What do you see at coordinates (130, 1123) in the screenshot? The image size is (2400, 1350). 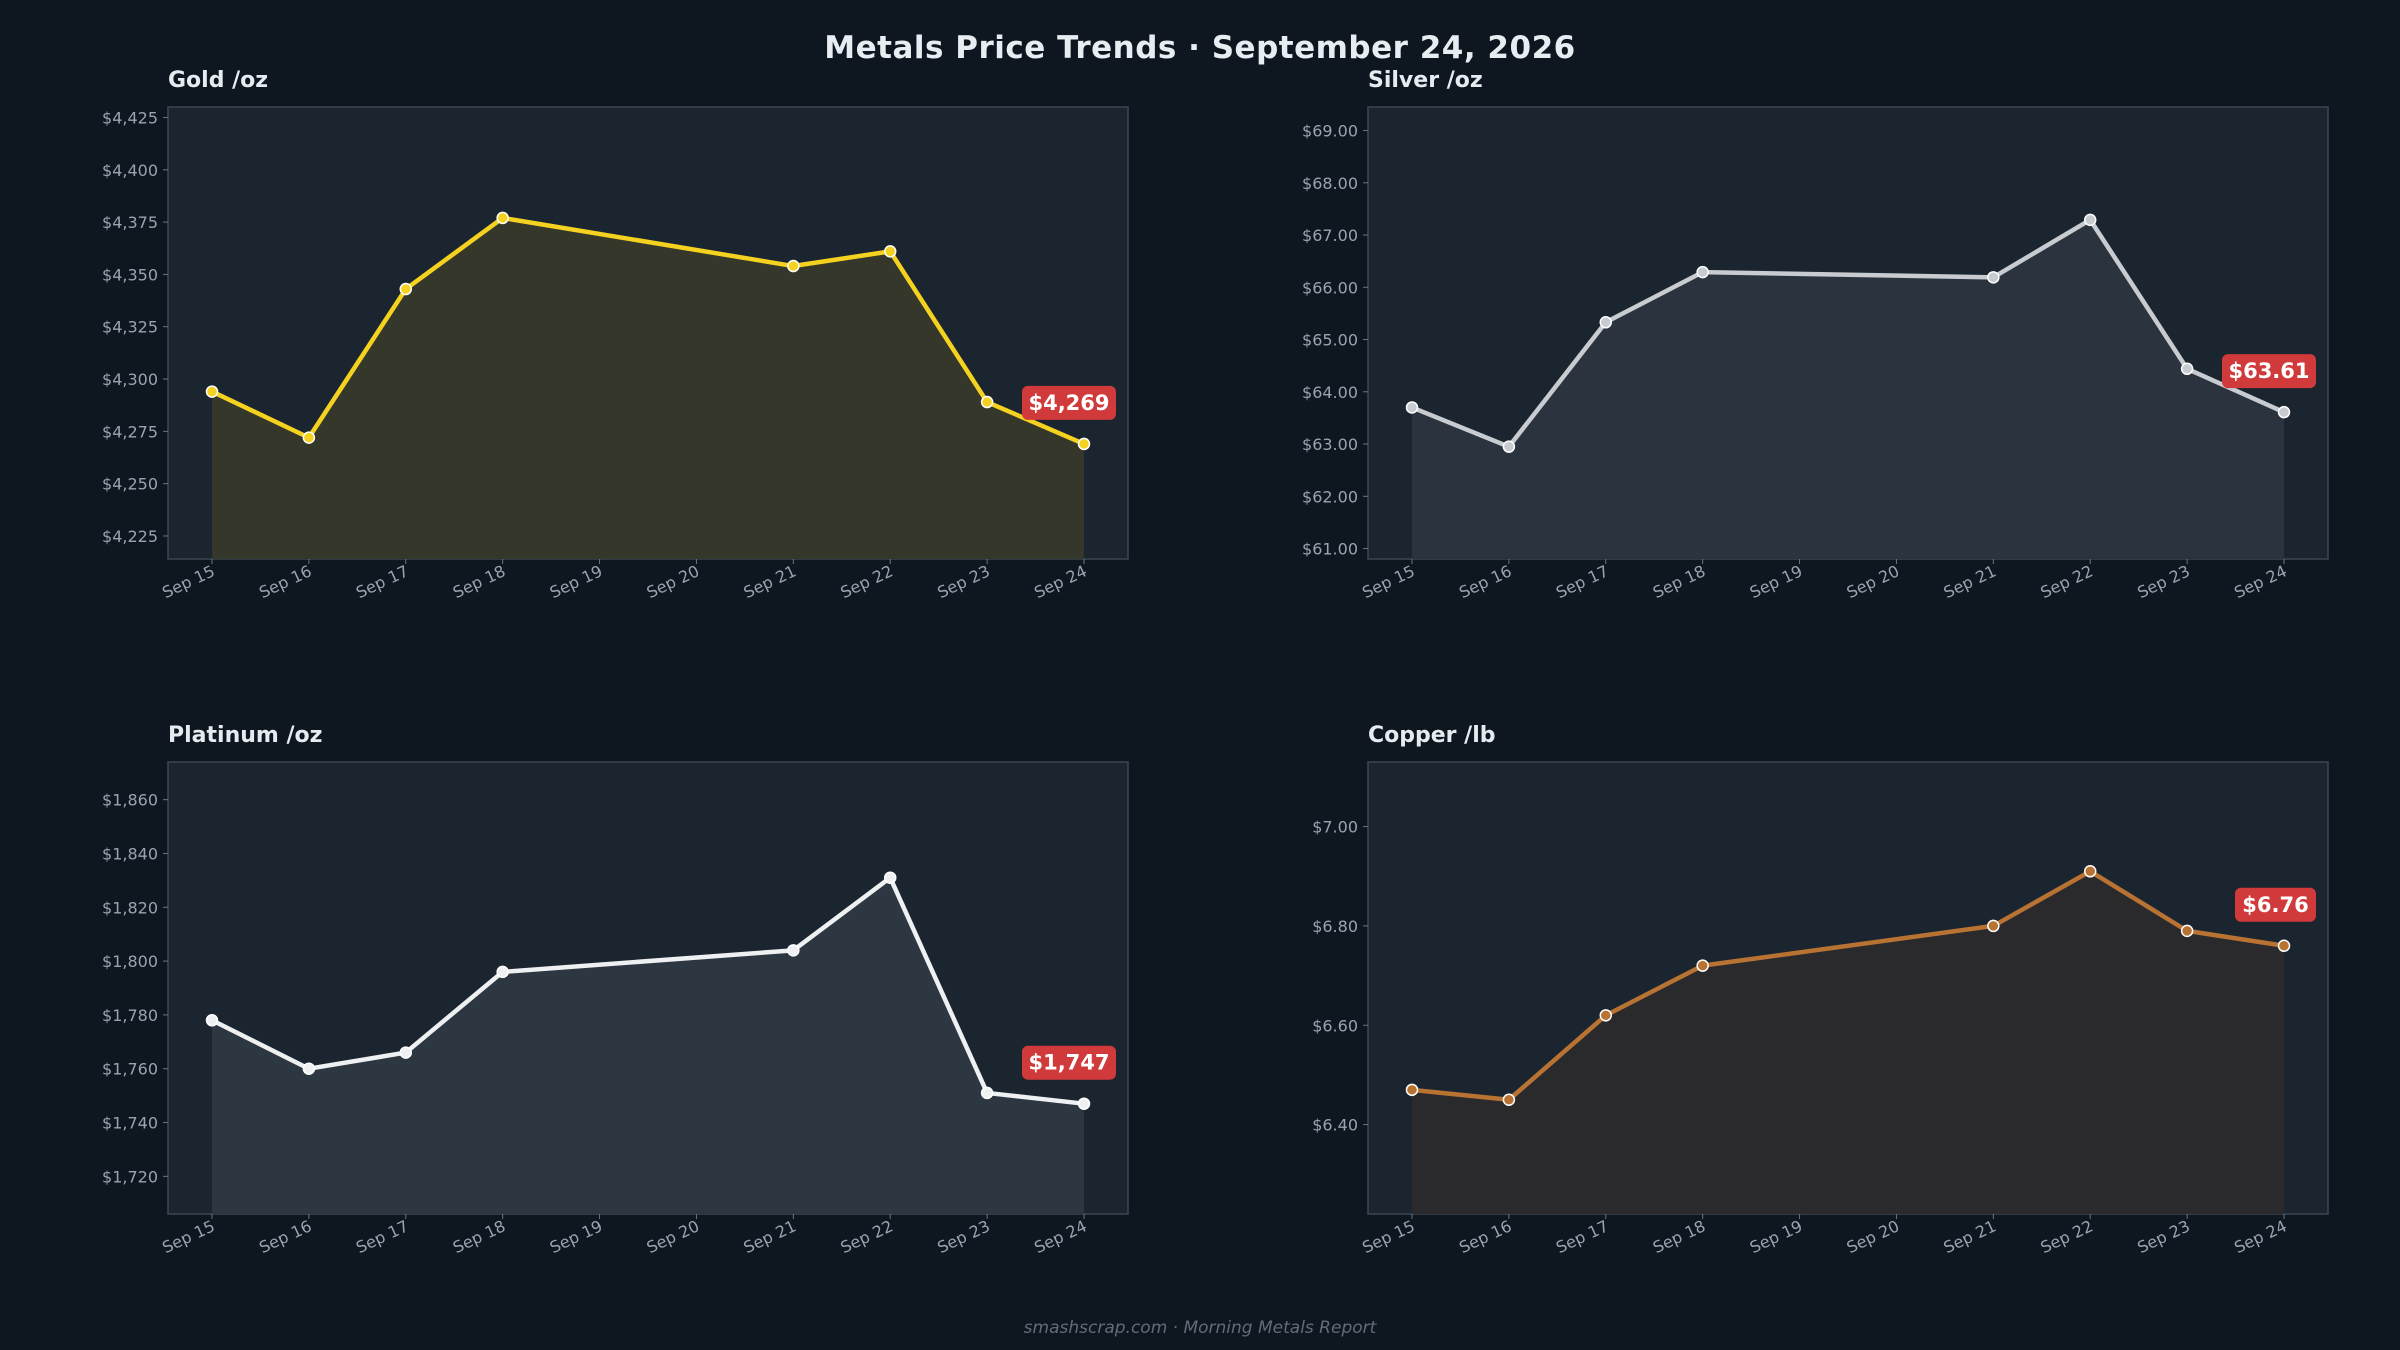 I see `y-tick-label: $1,740` at bounding box center [130, 1123].